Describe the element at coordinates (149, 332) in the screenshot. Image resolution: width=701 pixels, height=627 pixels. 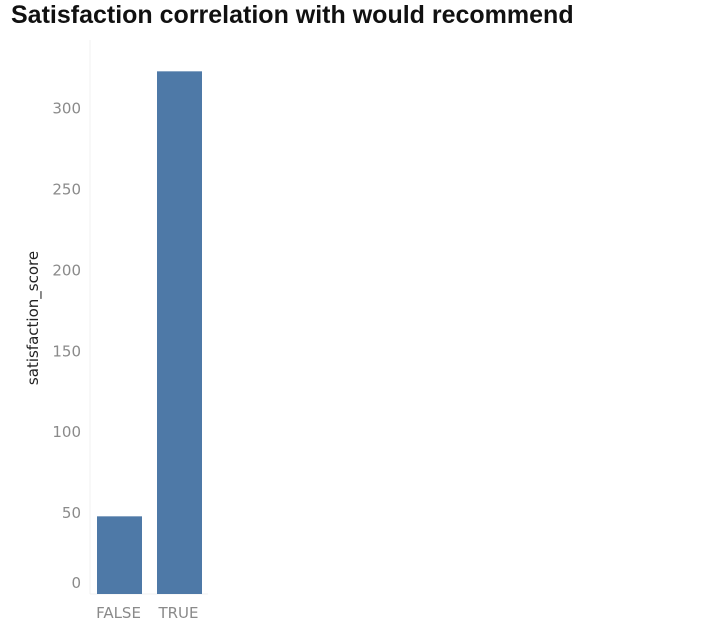
I see `bars` at that location.